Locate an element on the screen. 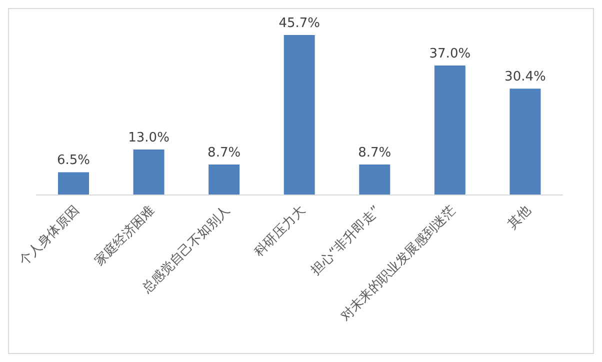 The image size is (602, 362). x-tick-label: 其他 is located at coordinates (519, 217).